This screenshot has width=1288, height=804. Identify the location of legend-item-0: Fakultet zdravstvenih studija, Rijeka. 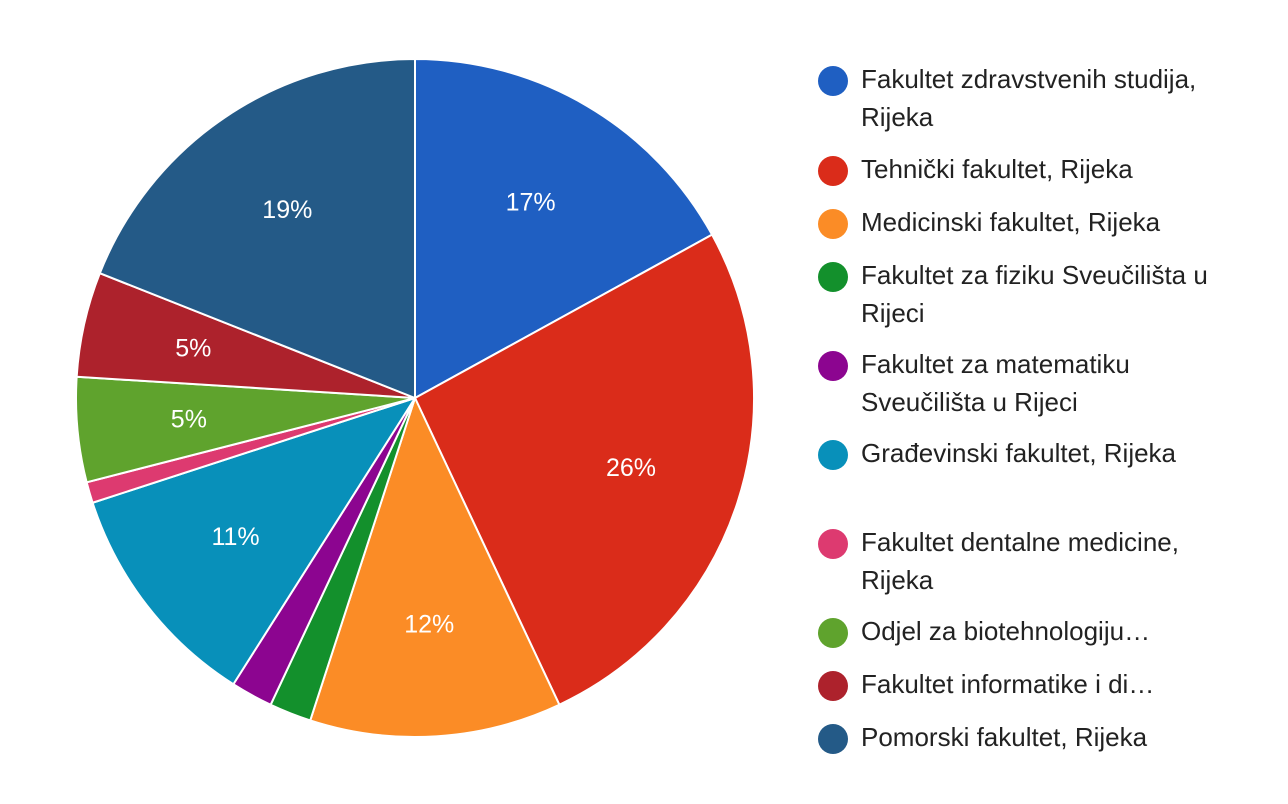
(1019, 100).